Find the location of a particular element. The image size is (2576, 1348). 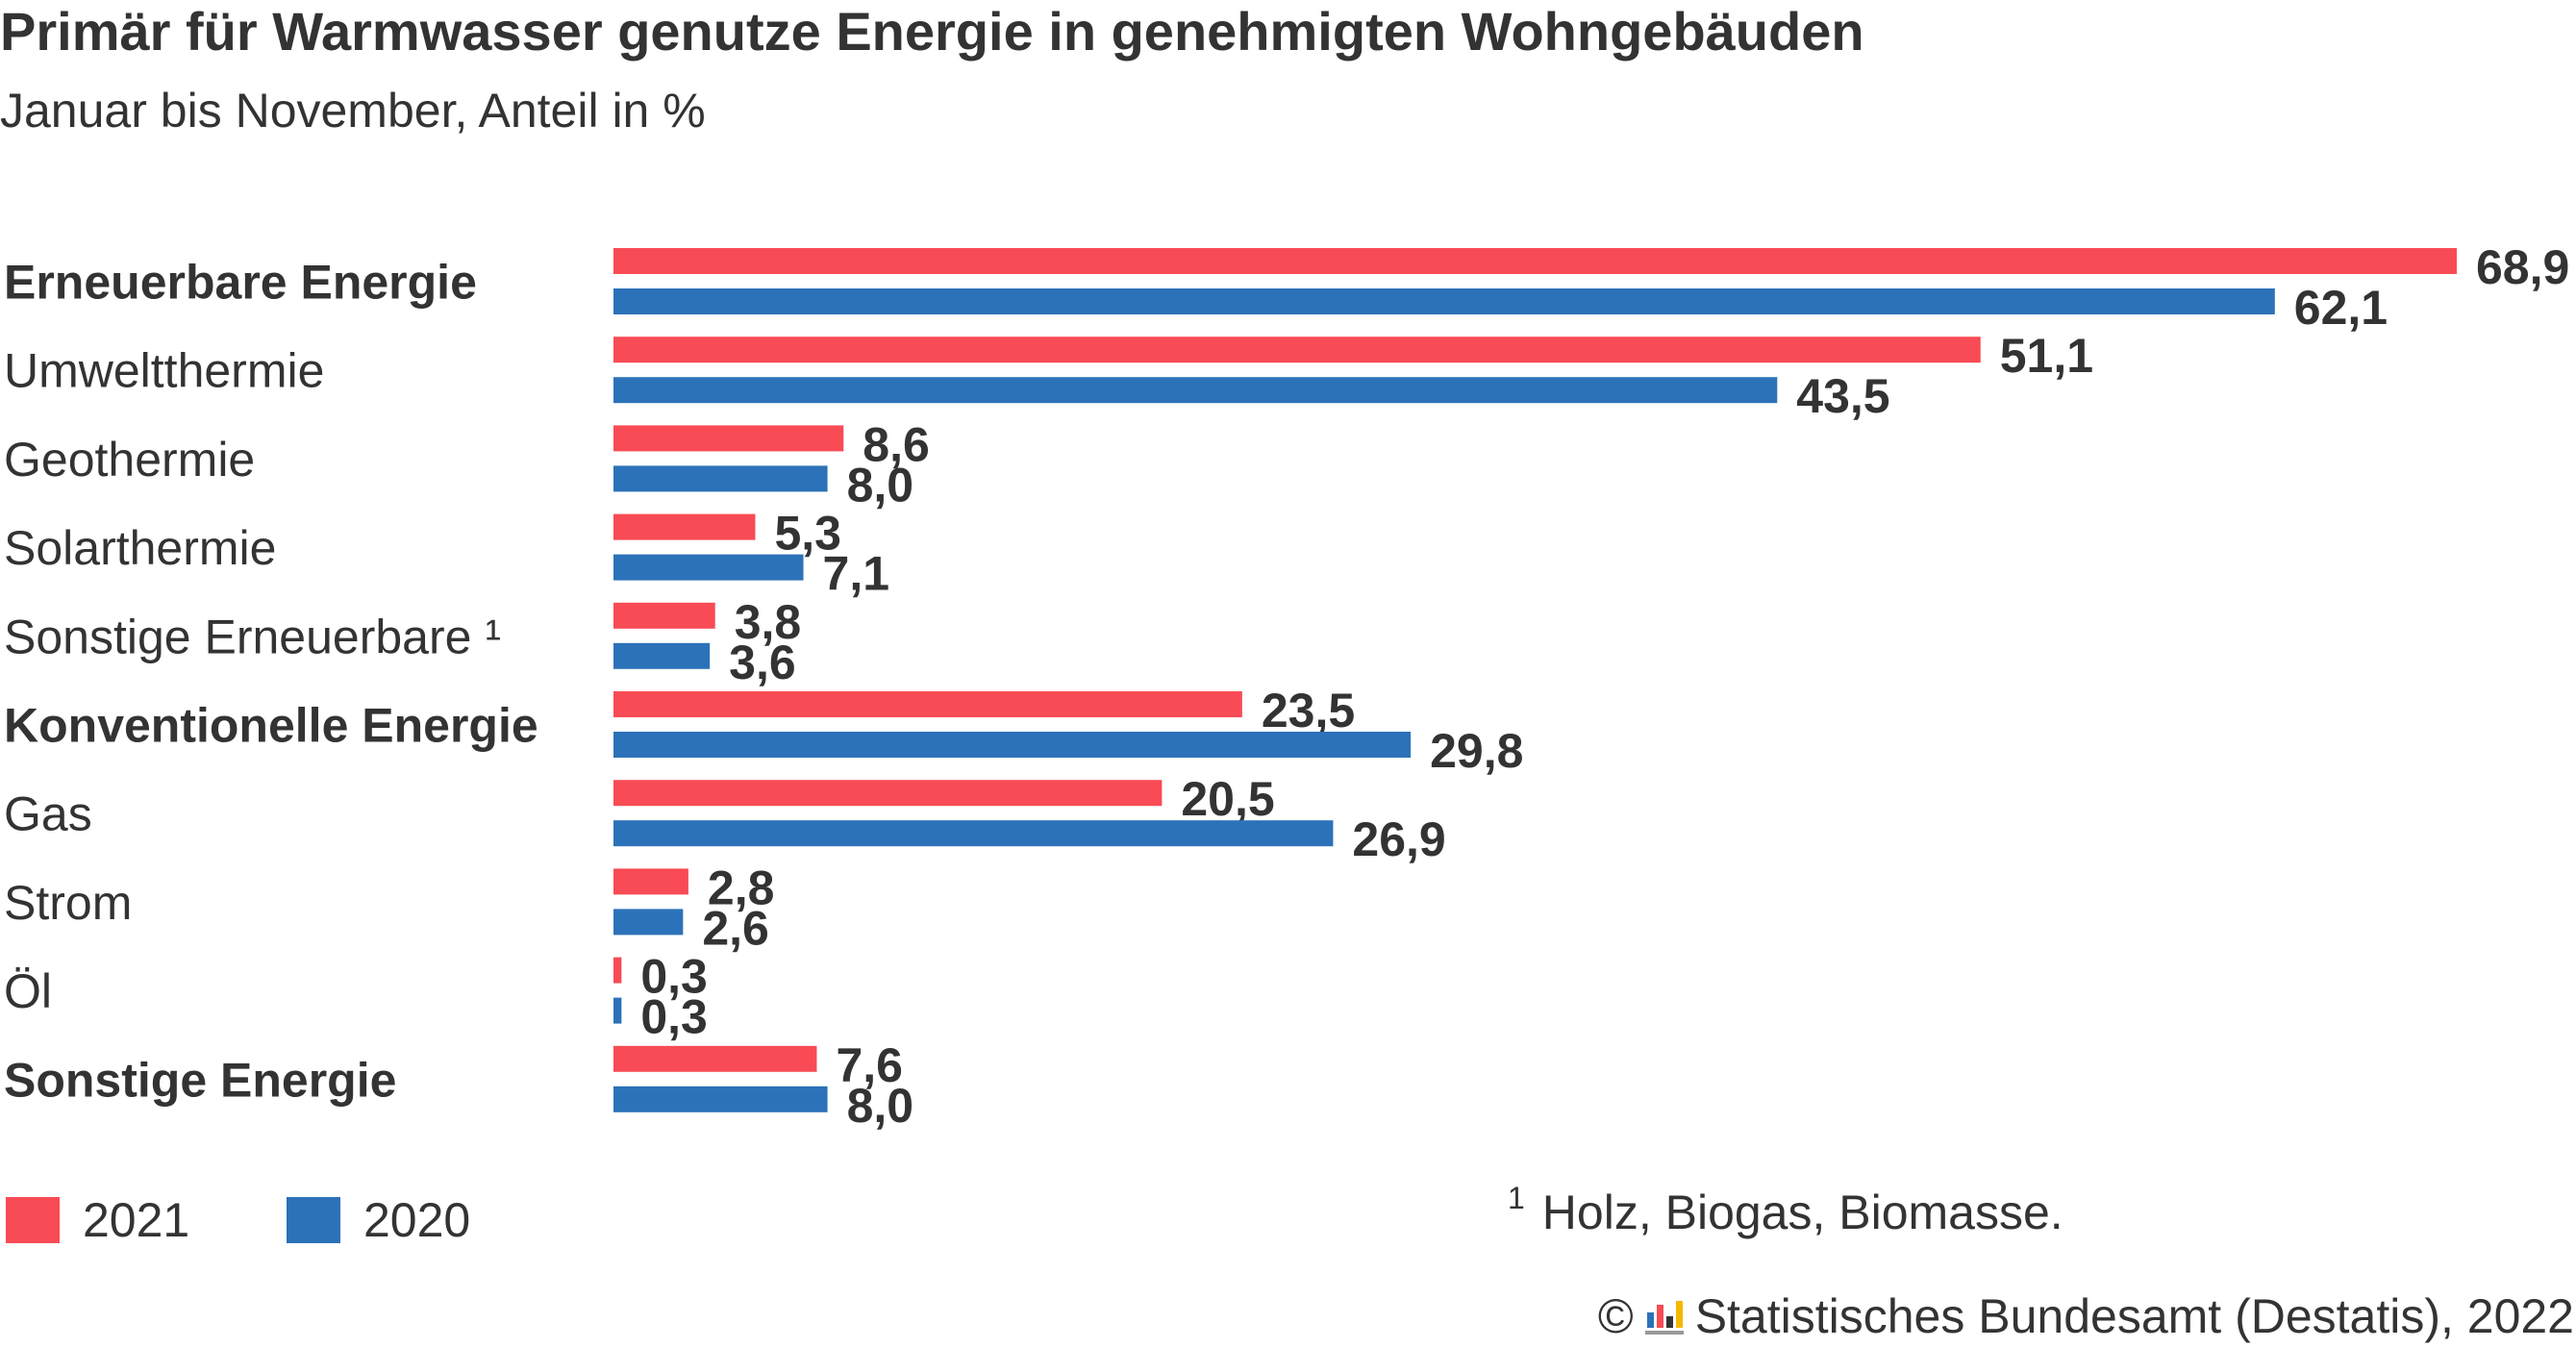

chart-subtitle: Januar bis November, Anteil in % is located at coordinates (353, 110).